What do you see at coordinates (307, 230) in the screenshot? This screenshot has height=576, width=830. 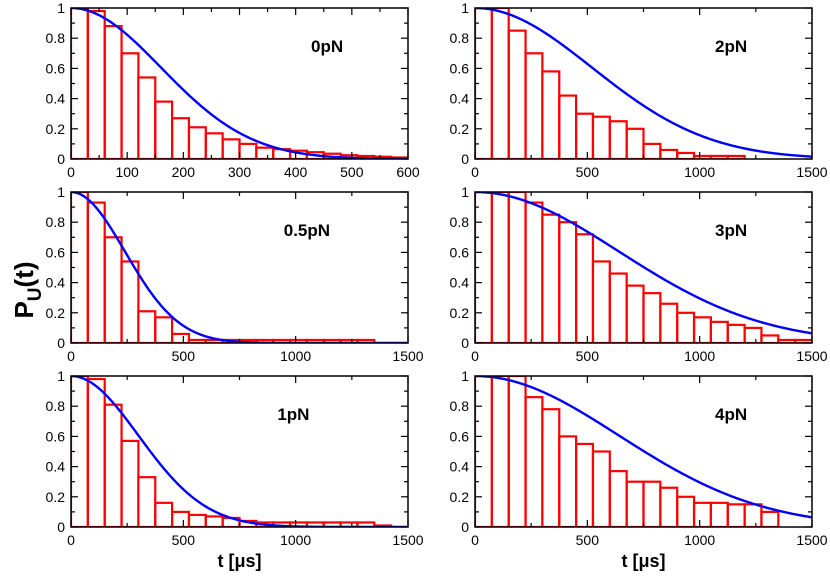 I see `panel-force-label: 0.5pN` at bounding box center [307, 230].